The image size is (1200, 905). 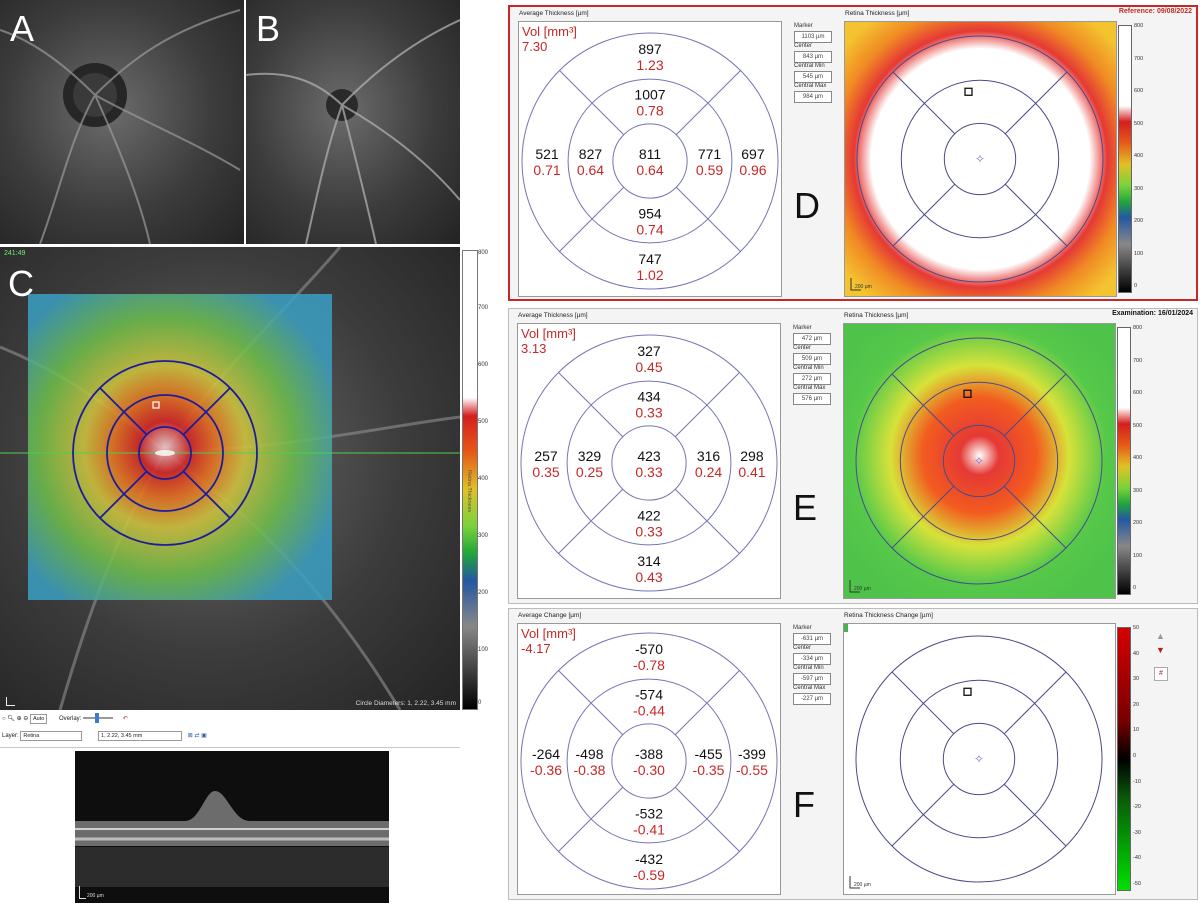 I want to click on overlay-reset-icon: ↶, so click(x=125, y=719).